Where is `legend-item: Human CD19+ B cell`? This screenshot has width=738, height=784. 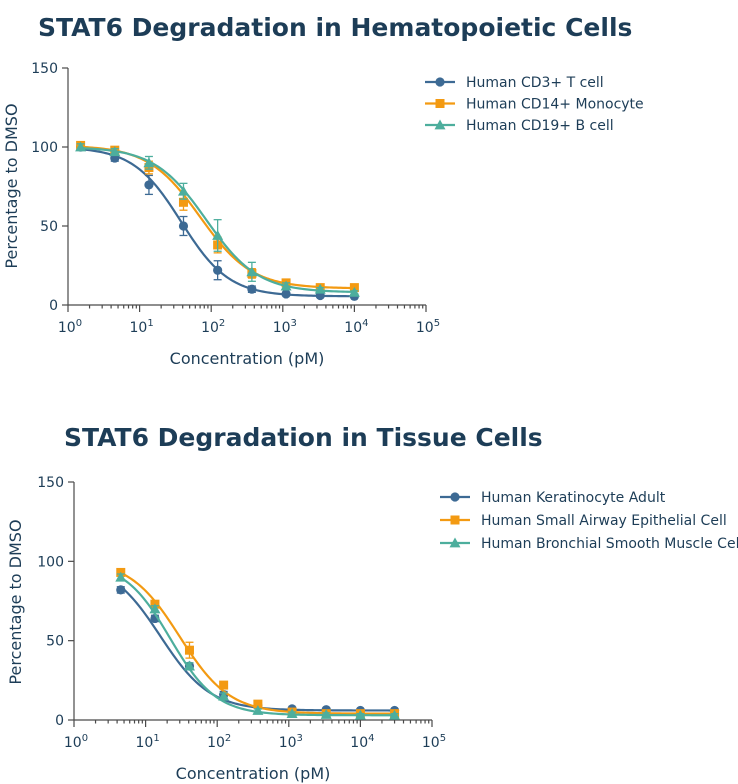 legend-item: Human CD19+ B cell is located at coordinates (519, 126).